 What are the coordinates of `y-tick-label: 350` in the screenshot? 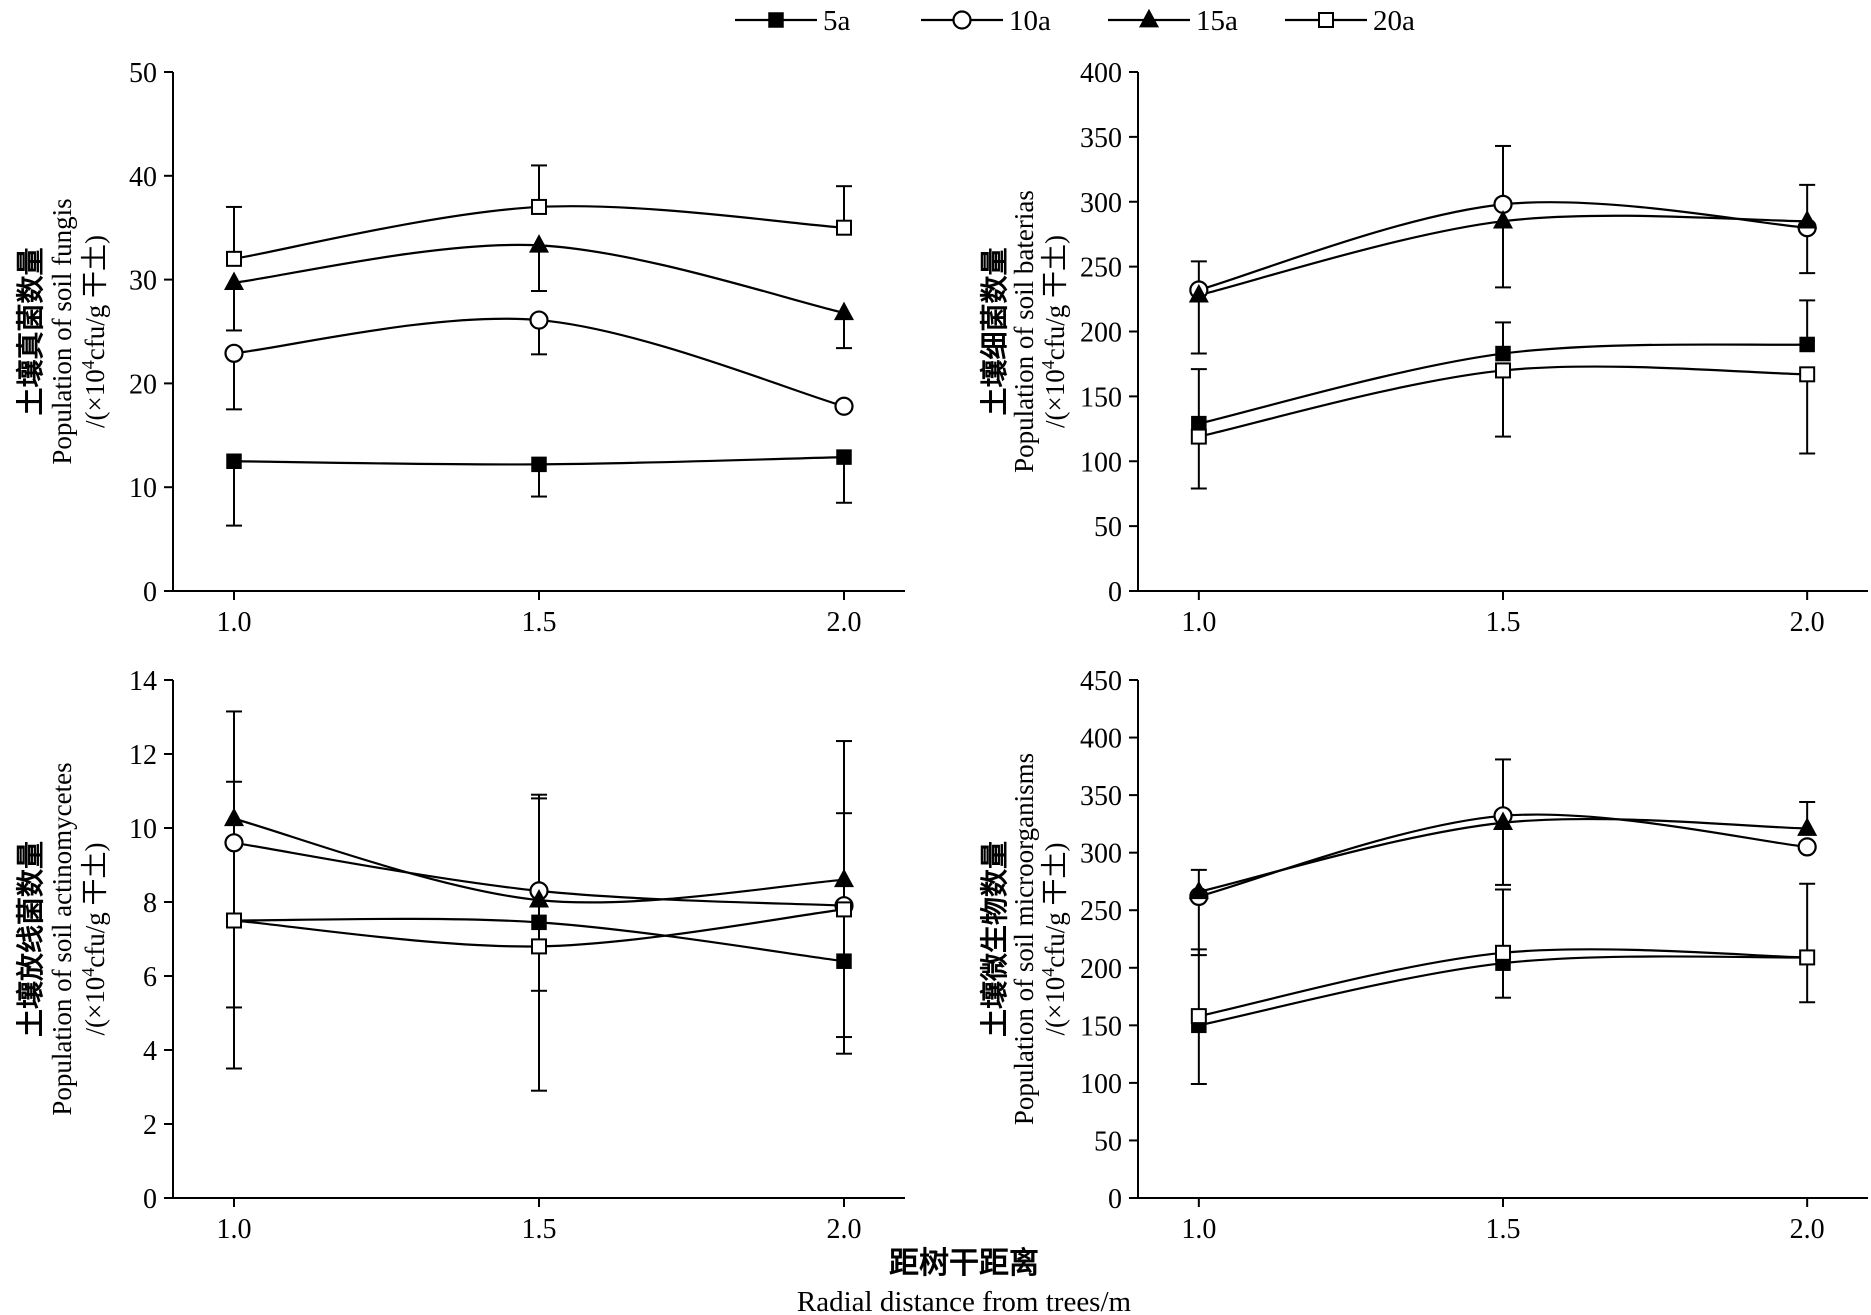 It's located at (1101, 796).